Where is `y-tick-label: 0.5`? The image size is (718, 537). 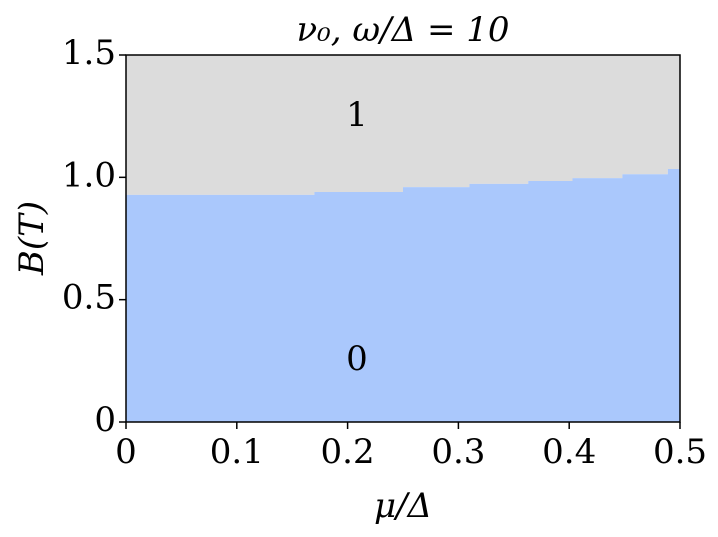
y-tick-label: 0.5 is located at coordinates (89, 298).